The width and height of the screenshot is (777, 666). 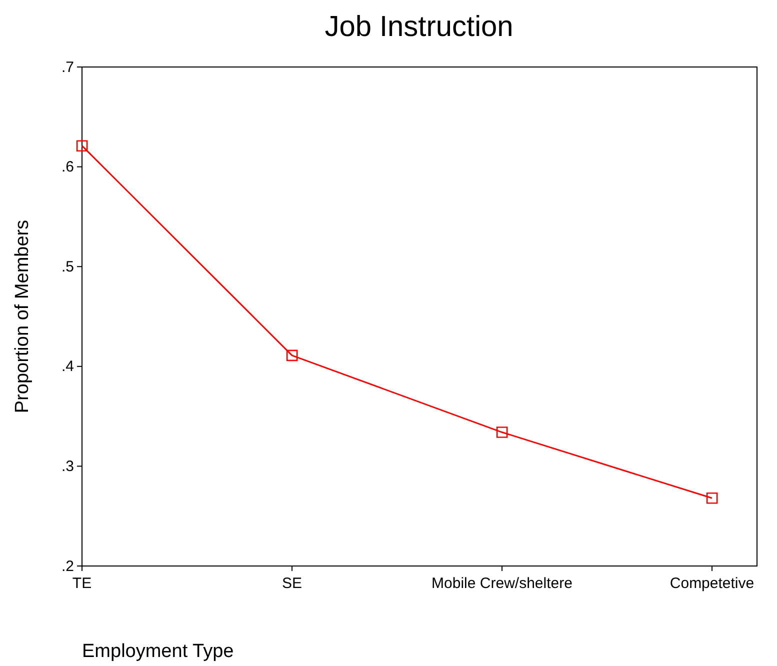 I want to click on y-tick-label: .7, so click(x=67, y=67).